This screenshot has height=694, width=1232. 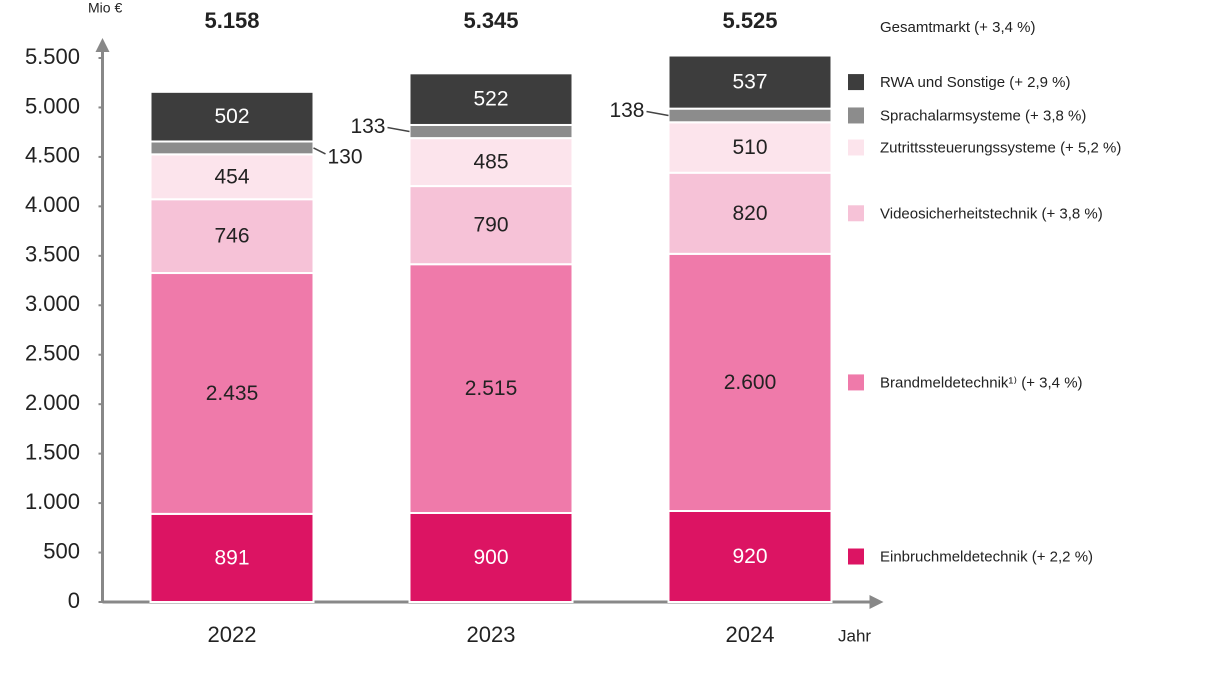 I want to click on legend-label: Zutrittssteuerungssysteme (+ 5,2 %), so click(x=1000, y=147).